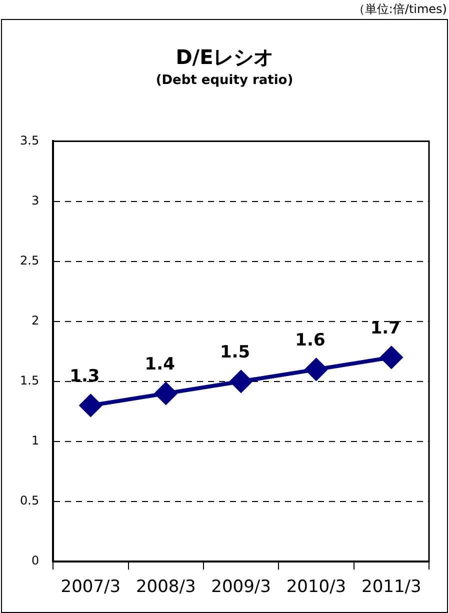  I want to click on y-tick-label: 2.5, so click(30, 260).